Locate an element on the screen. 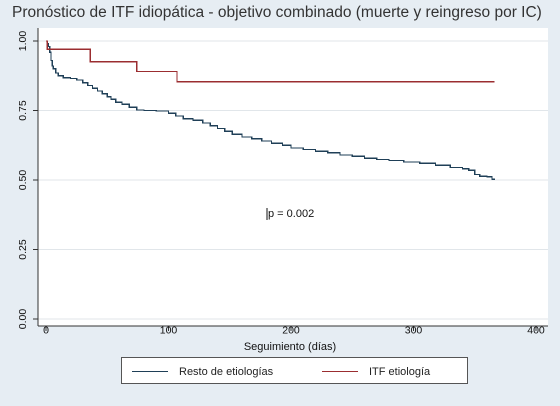  x-tick-label: 0 is located at coordinates (46, 331).